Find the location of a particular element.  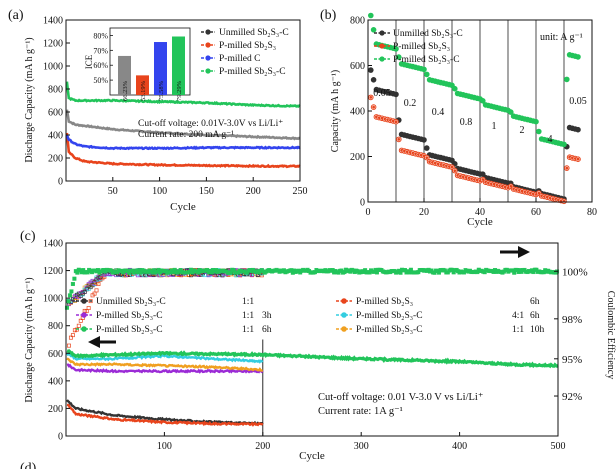

panel-b-legend-entry: P-milled Sb₂S₃-C is located at coordinates (426, 60).